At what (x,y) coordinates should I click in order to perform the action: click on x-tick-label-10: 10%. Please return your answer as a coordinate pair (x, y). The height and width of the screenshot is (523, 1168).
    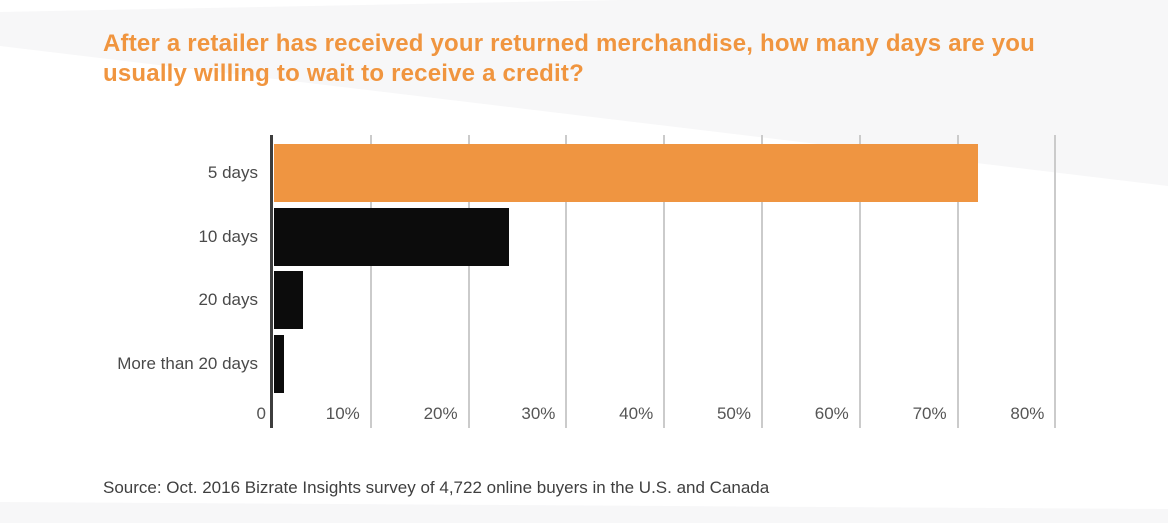
    Looking at the image, I should click on (342, 413).